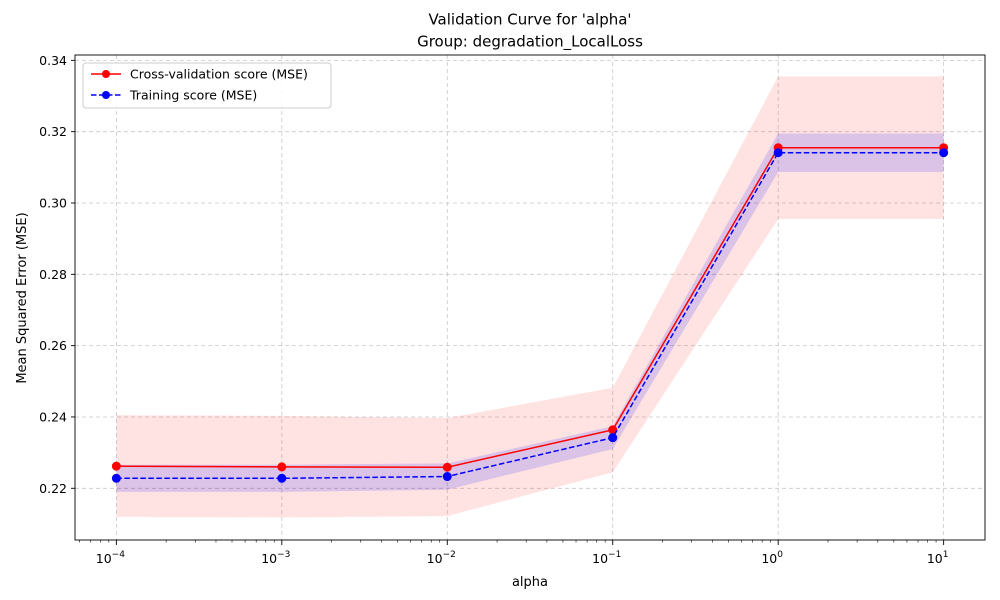 This screenshot has height=600, width=1000. Describe the element at coordinates (53, 416) in the screenshot. I see `y-tick-label: 0.24` at that location.